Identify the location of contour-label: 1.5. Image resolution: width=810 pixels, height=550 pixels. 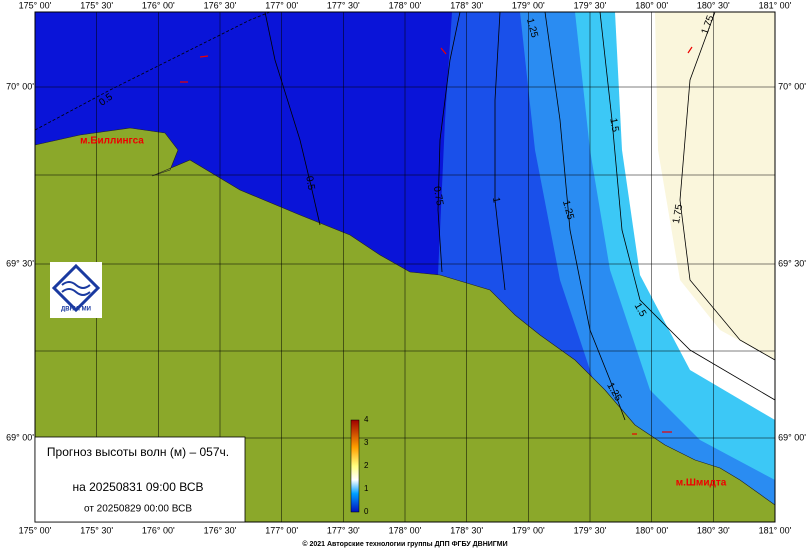
(613, 125).